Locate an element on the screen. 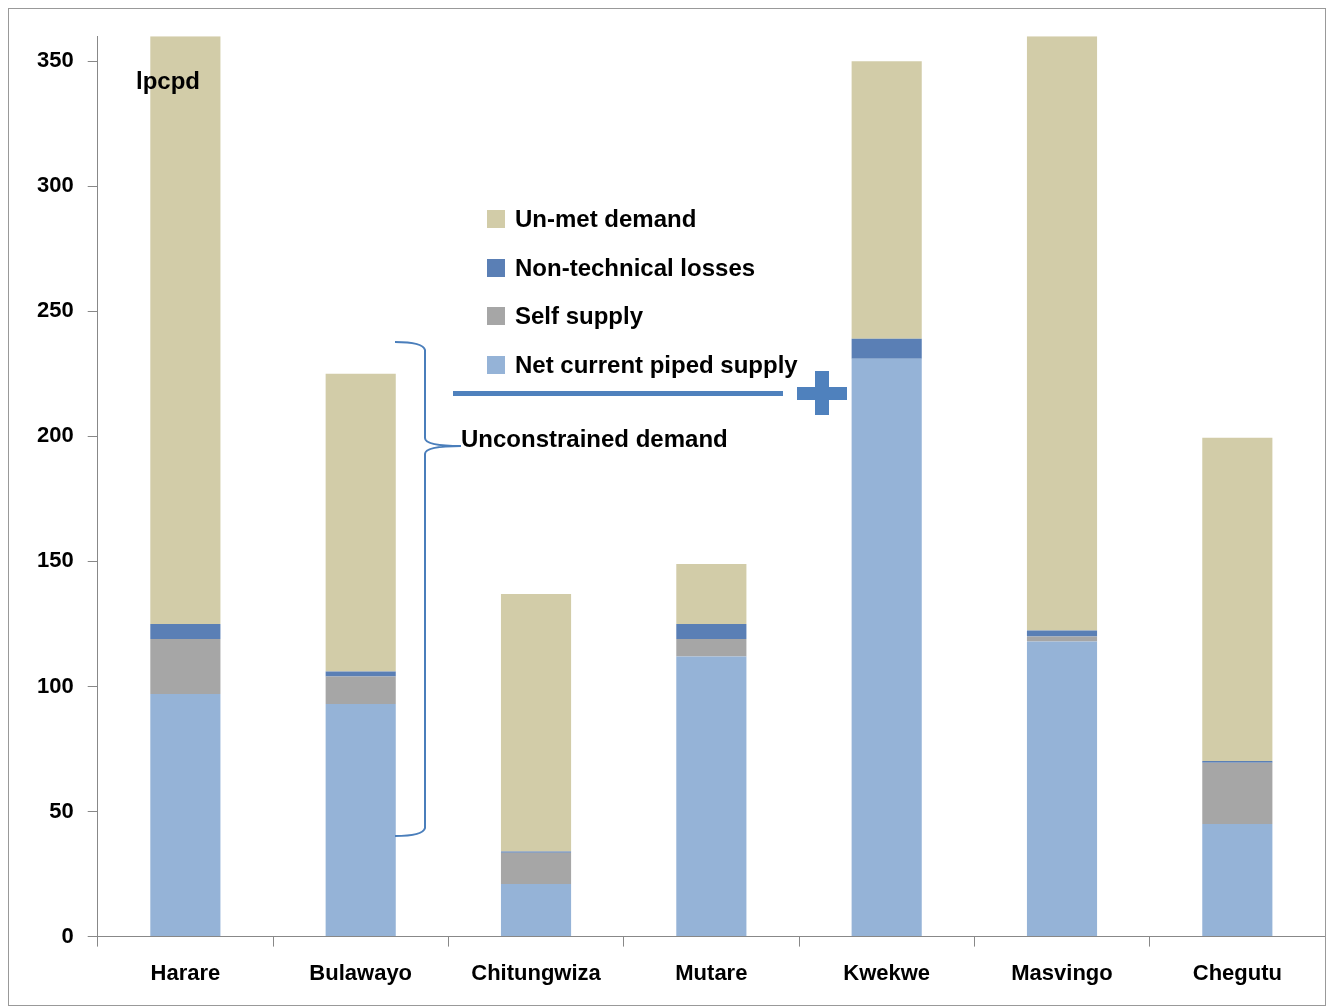 The width and height of the screenshot is (1328, 1008). y-tick-label: 300 is located at coordinates (55, 185).